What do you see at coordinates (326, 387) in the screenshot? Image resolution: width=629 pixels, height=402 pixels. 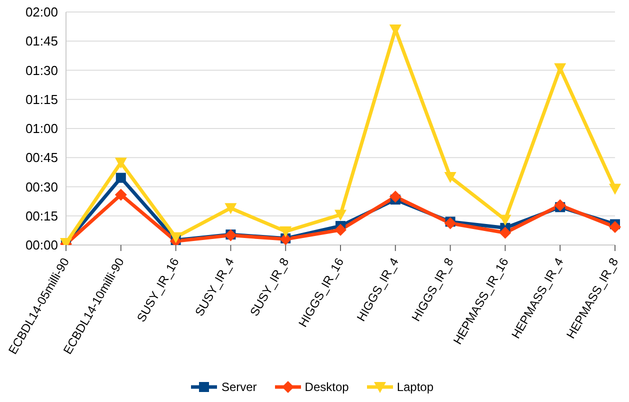 I see `legend-label: Desktop` at bounding box center [326, 387].